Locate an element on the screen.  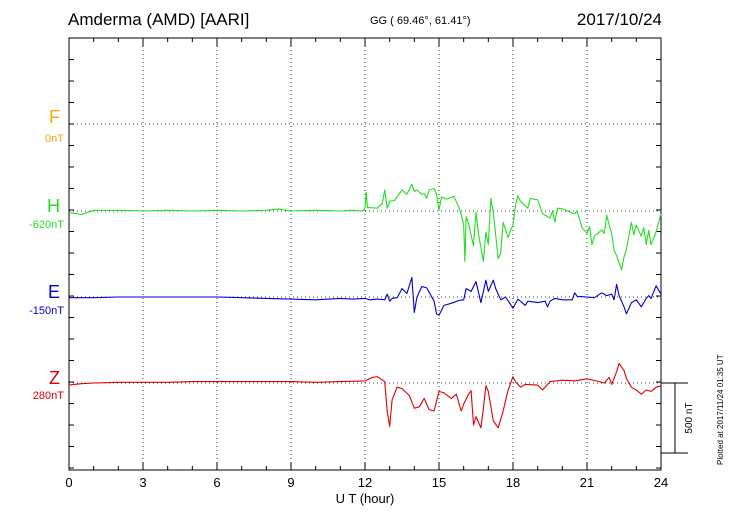
component-baseline-z: 280nT is located at coordinates (48, 396).